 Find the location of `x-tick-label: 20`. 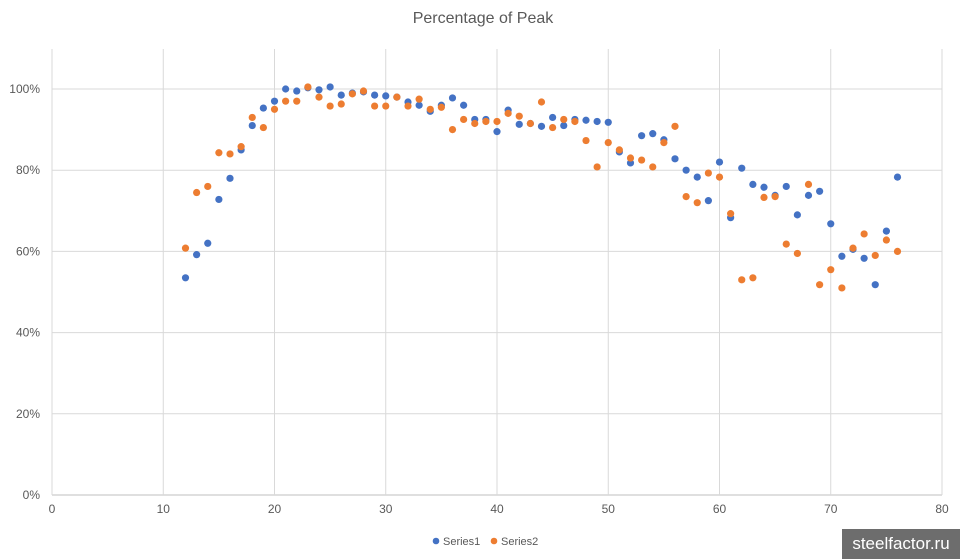

x-tick-label: 20 is located at coordinates (275, 509).